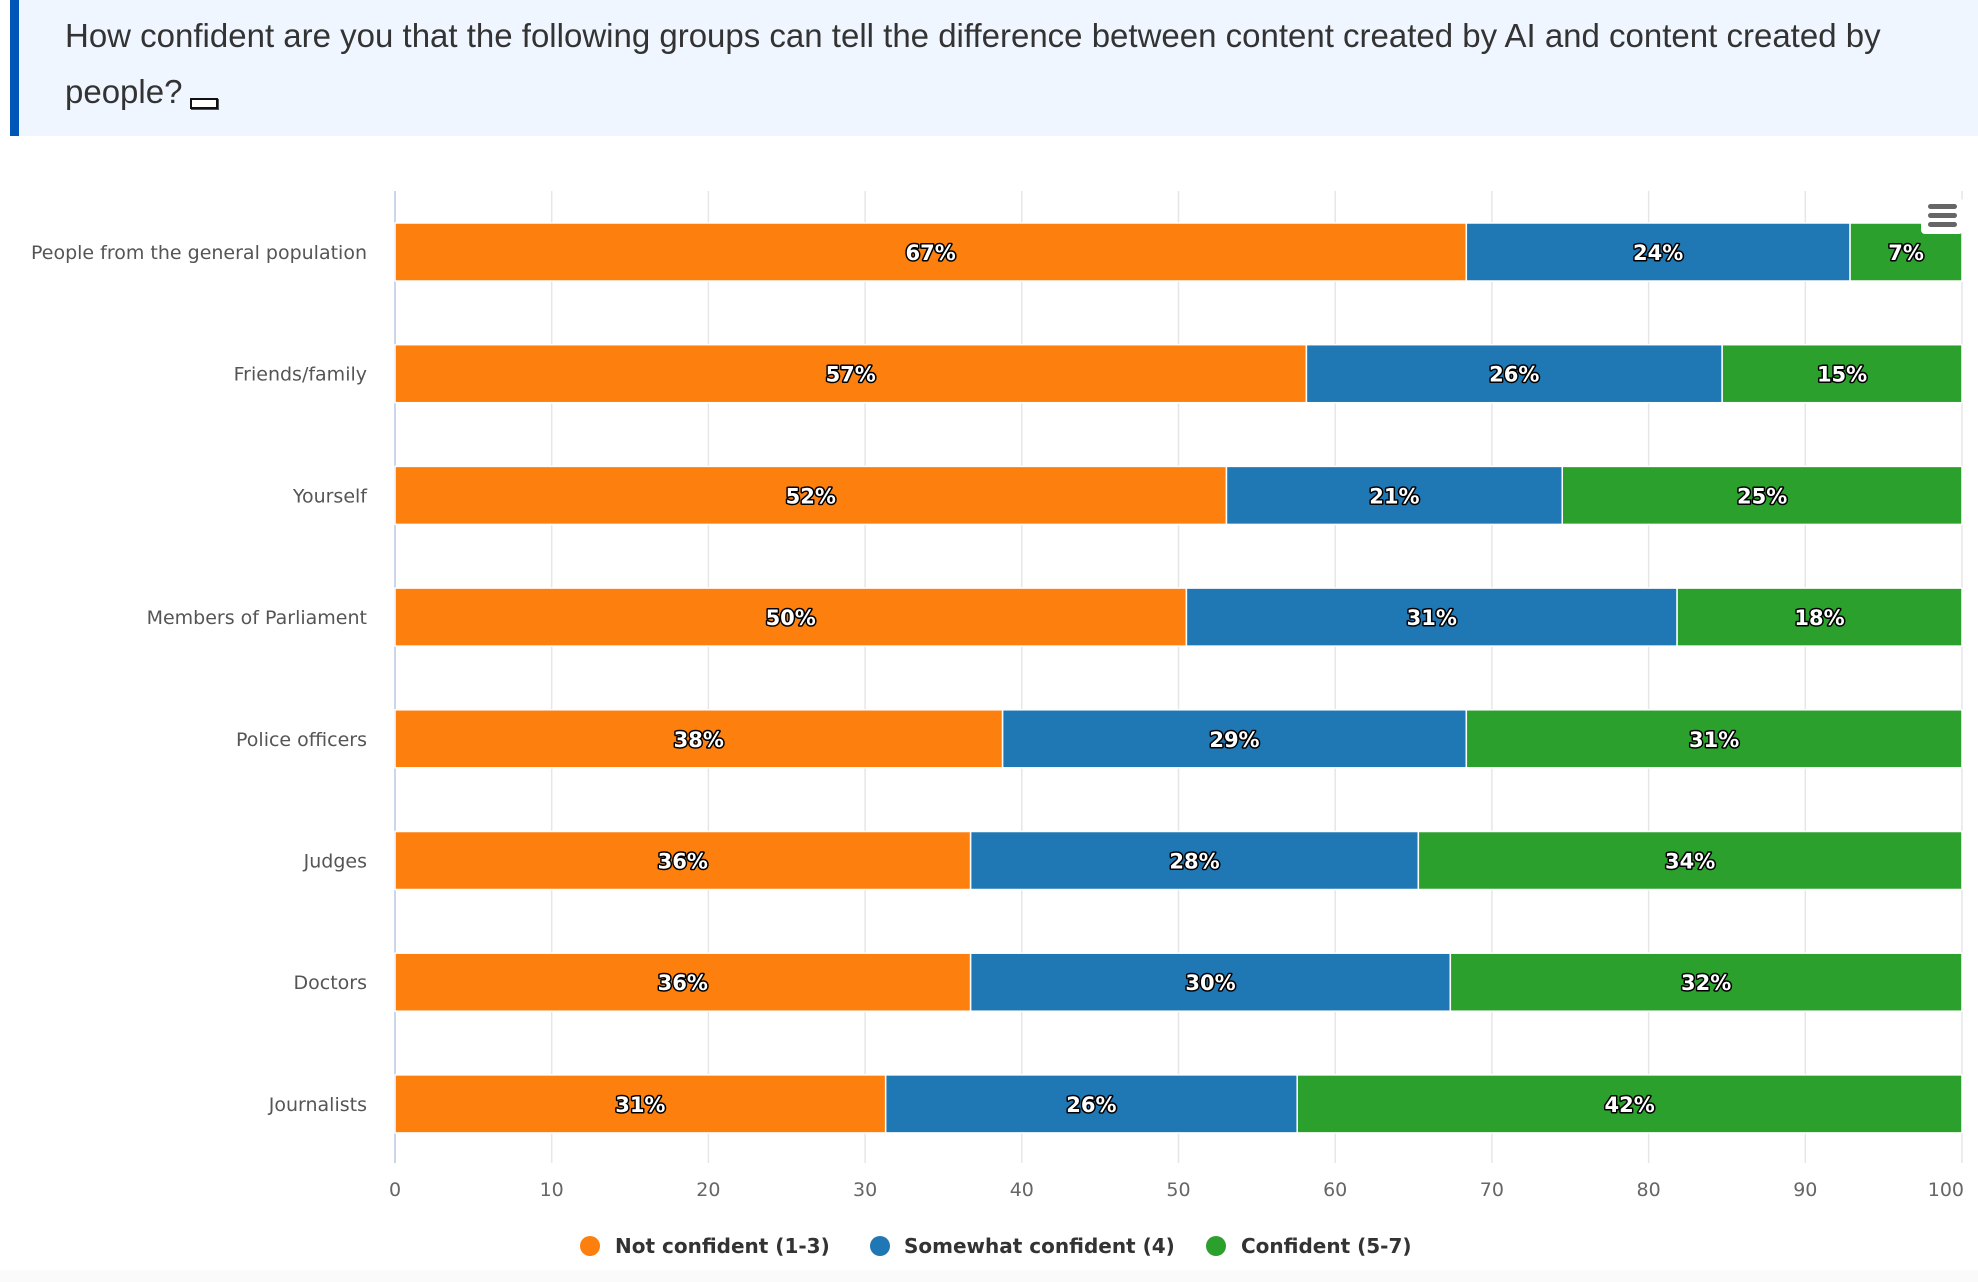 This screenshot has width=1978, height=1282. What do you see at coordinates (199, 253) in the screenshot?
I see `category-label: People from the general population` at bounding box center [199, 253].